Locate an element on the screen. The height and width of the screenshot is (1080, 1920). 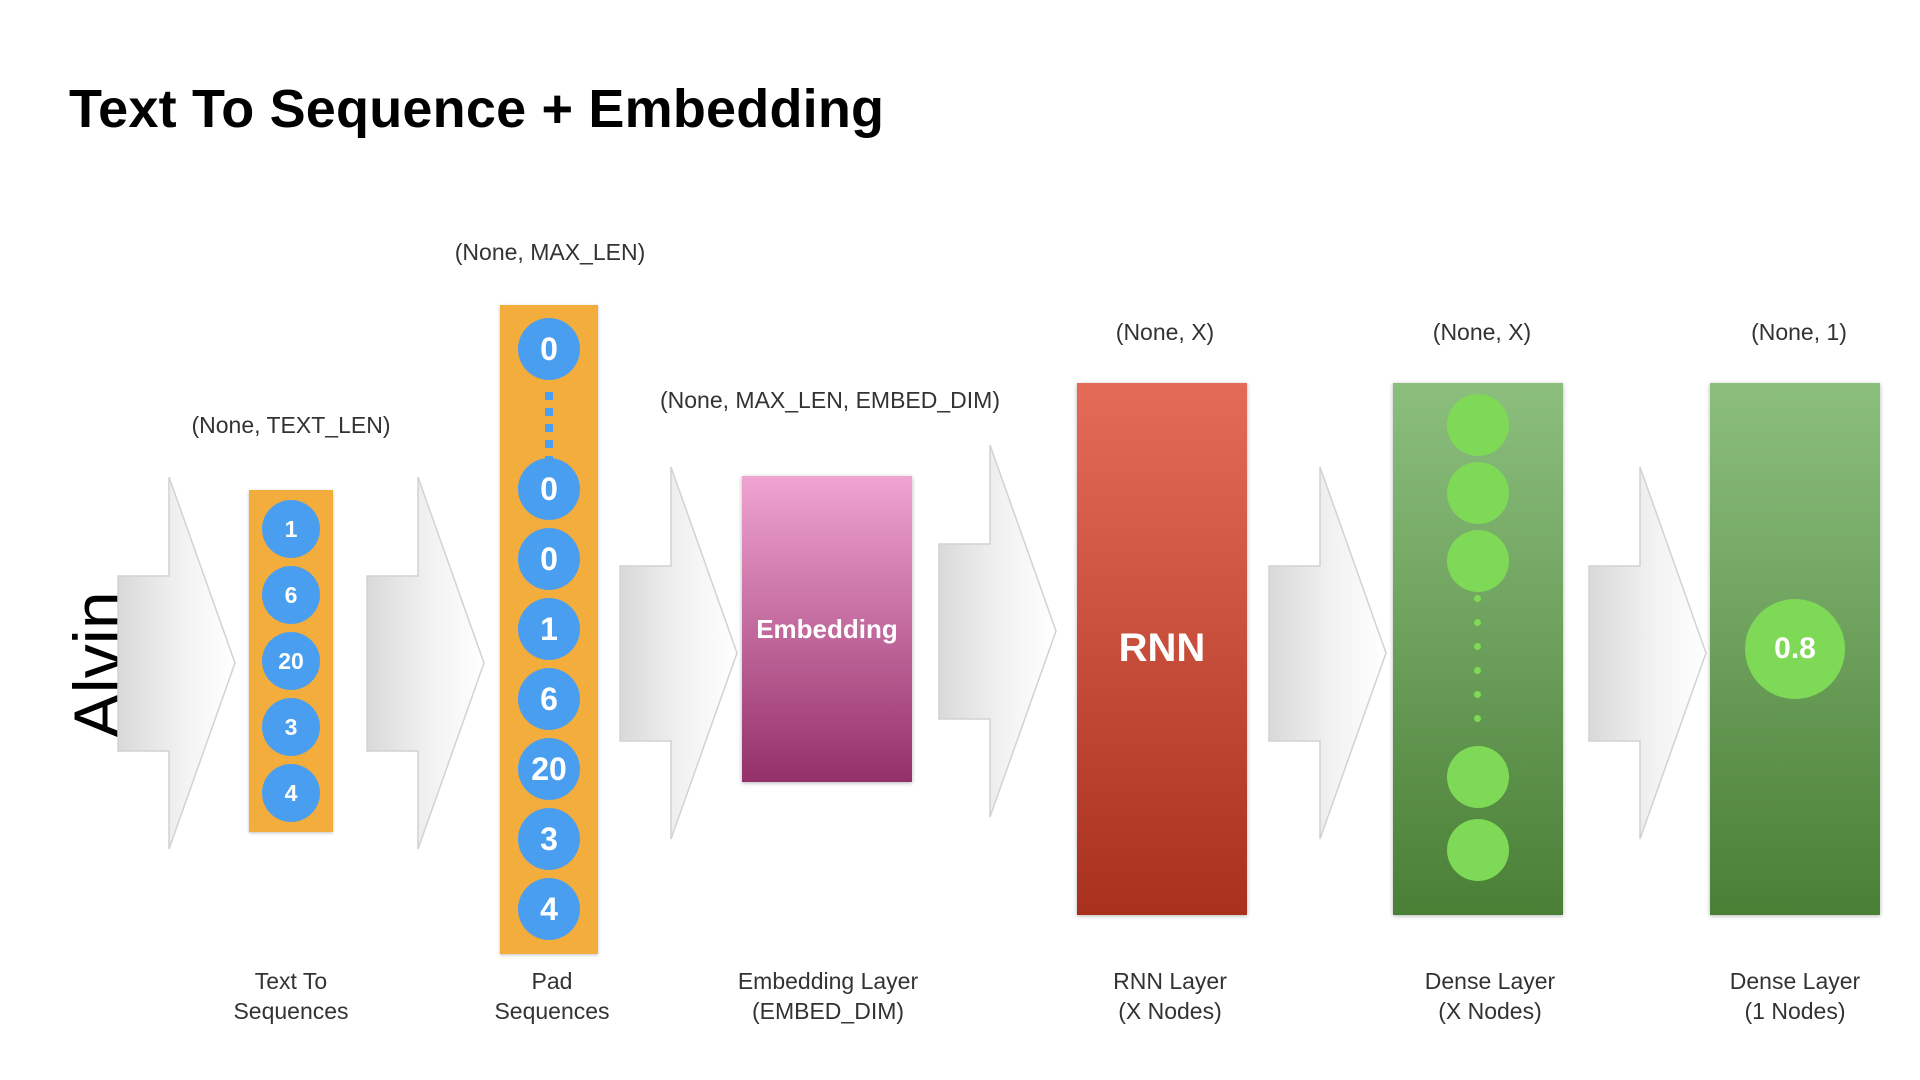
caption-dense-1: Dense Layer (1 Nodes) is located at coordinates (1782, 996).